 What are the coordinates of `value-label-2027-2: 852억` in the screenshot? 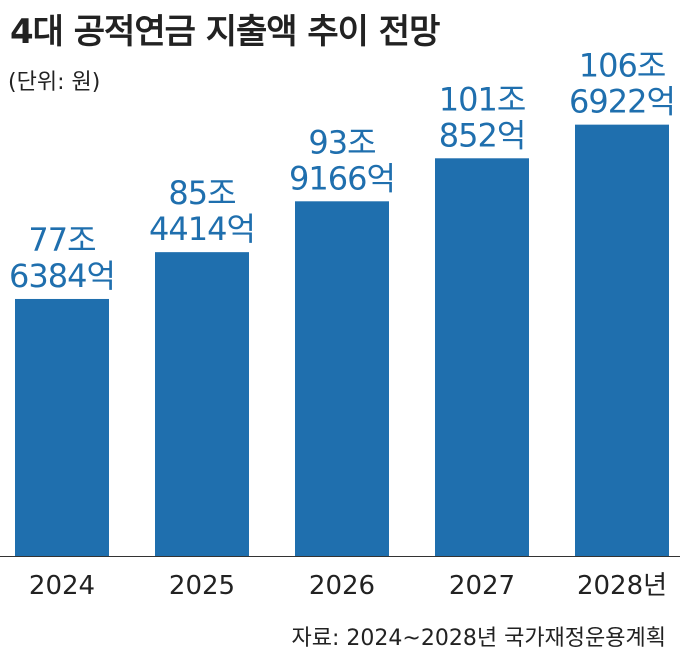 It's located at (482, 135).